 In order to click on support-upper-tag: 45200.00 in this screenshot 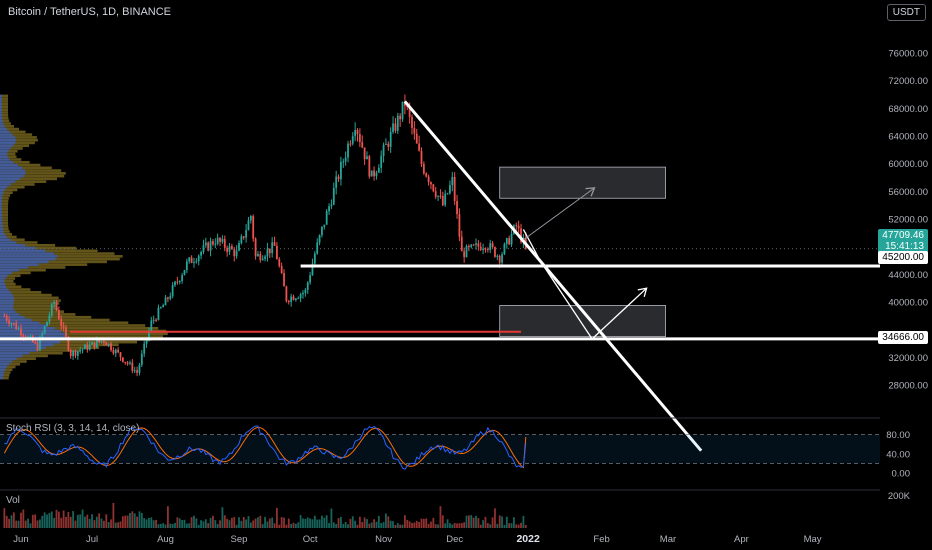, I will do `click(903, 257)`.